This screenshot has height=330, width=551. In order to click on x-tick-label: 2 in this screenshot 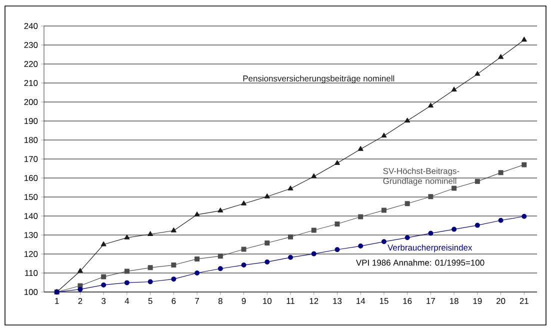, I will do `click(80, 301)`.